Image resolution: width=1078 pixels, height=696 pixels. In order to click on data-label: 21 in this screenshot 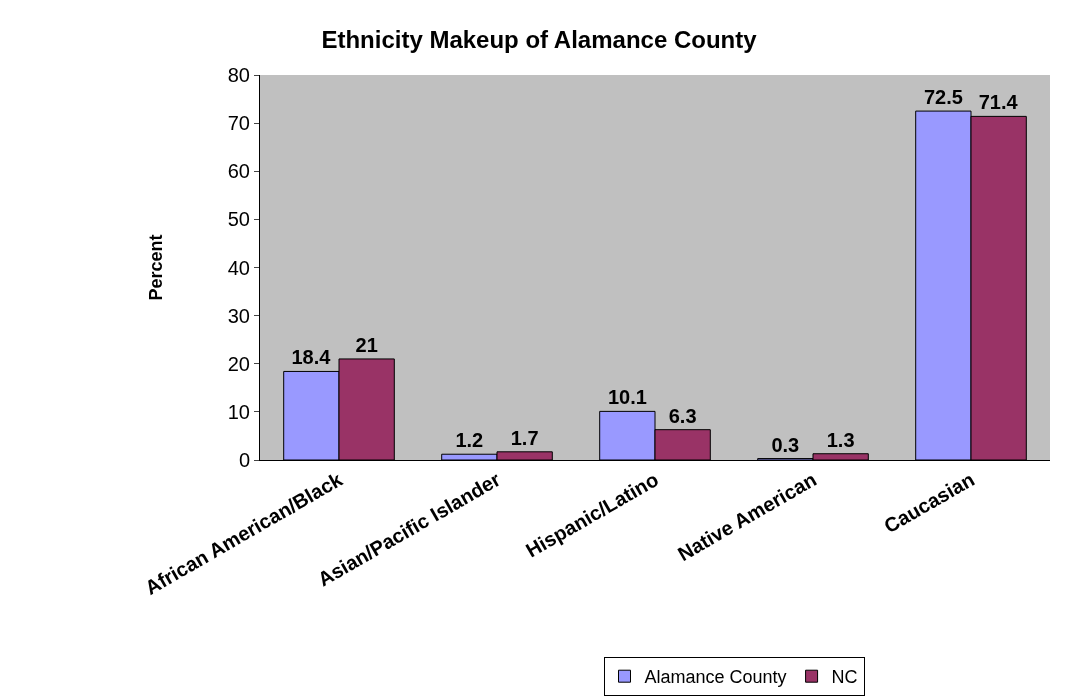, I will do `click(366, 344)`.